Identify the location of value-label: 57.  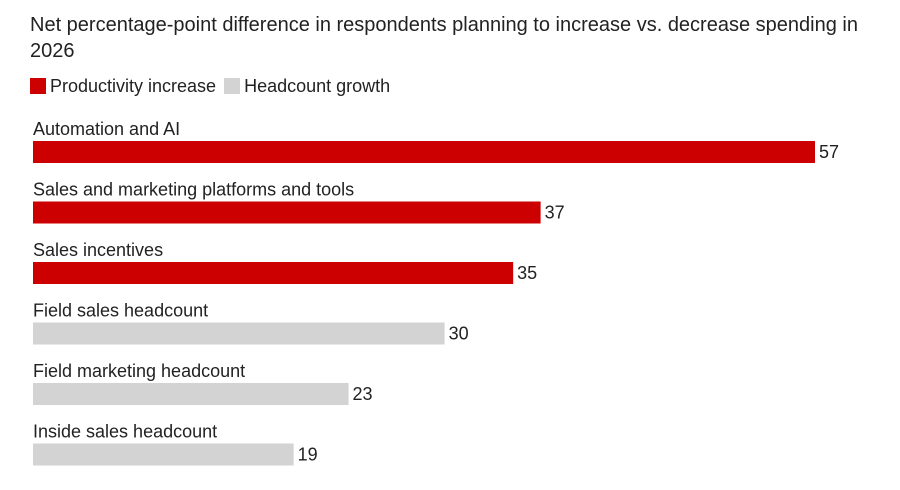
(829, 152).